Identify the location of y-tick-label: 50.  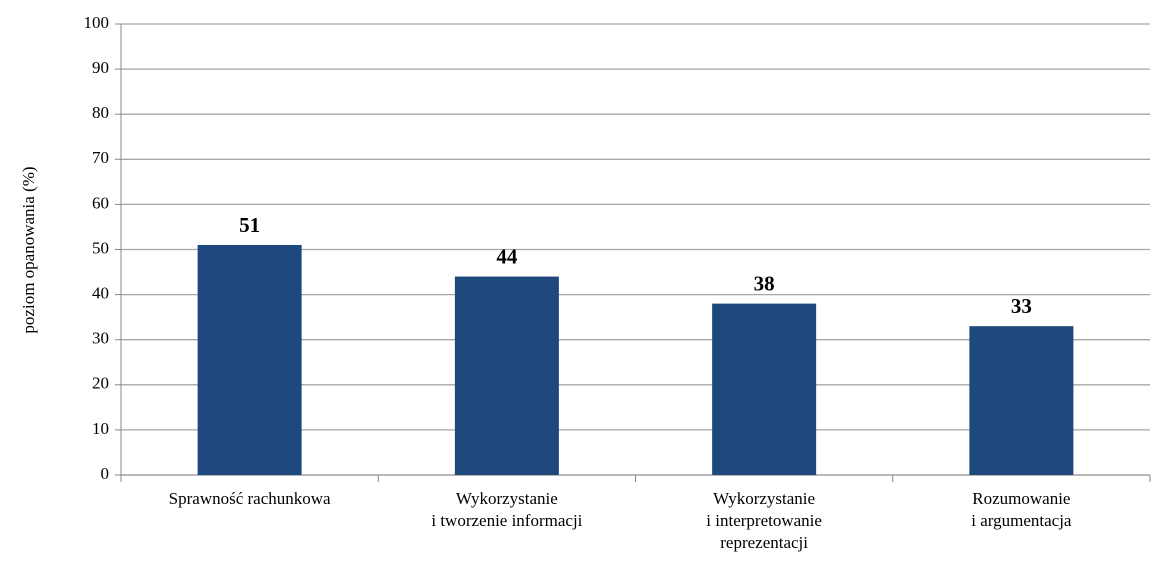
(100, 247).